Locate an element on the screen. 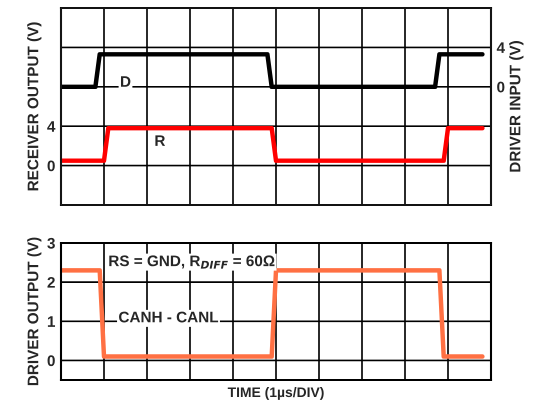  series-label: D is located at coordinates (125, 81).